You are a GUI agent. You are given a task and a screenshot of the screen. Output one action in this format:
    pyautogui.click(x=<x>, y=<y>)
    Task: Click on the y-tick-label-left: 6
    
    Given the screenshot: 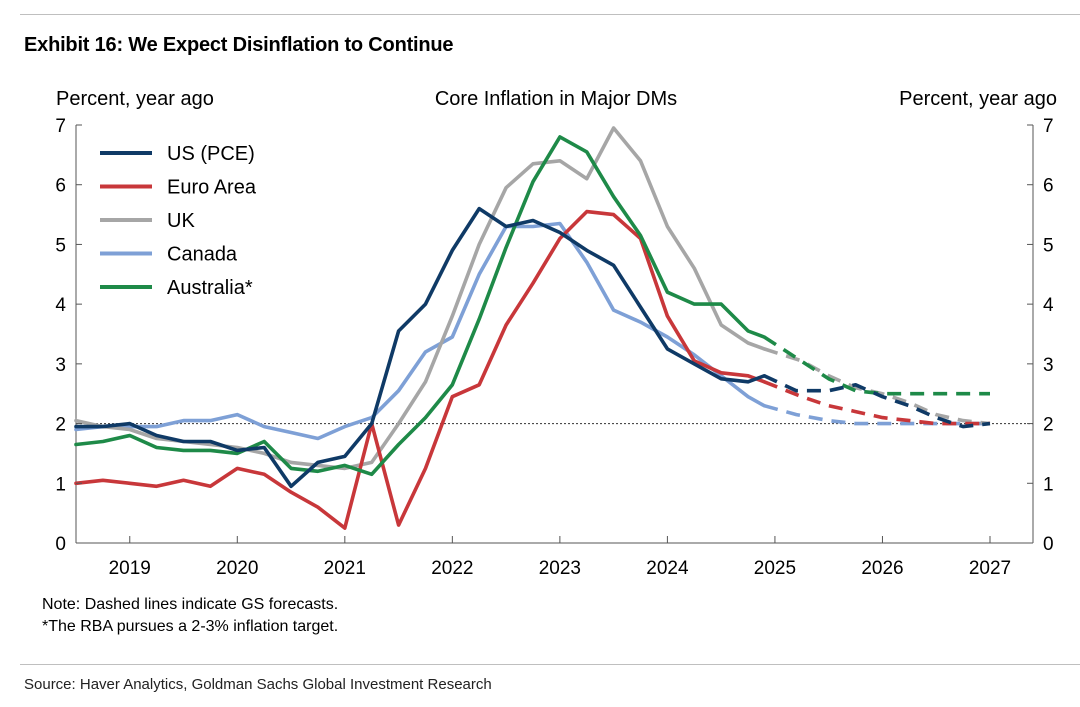 What is the action you would take?
    pyautogui.click(x=60, y=186)
    